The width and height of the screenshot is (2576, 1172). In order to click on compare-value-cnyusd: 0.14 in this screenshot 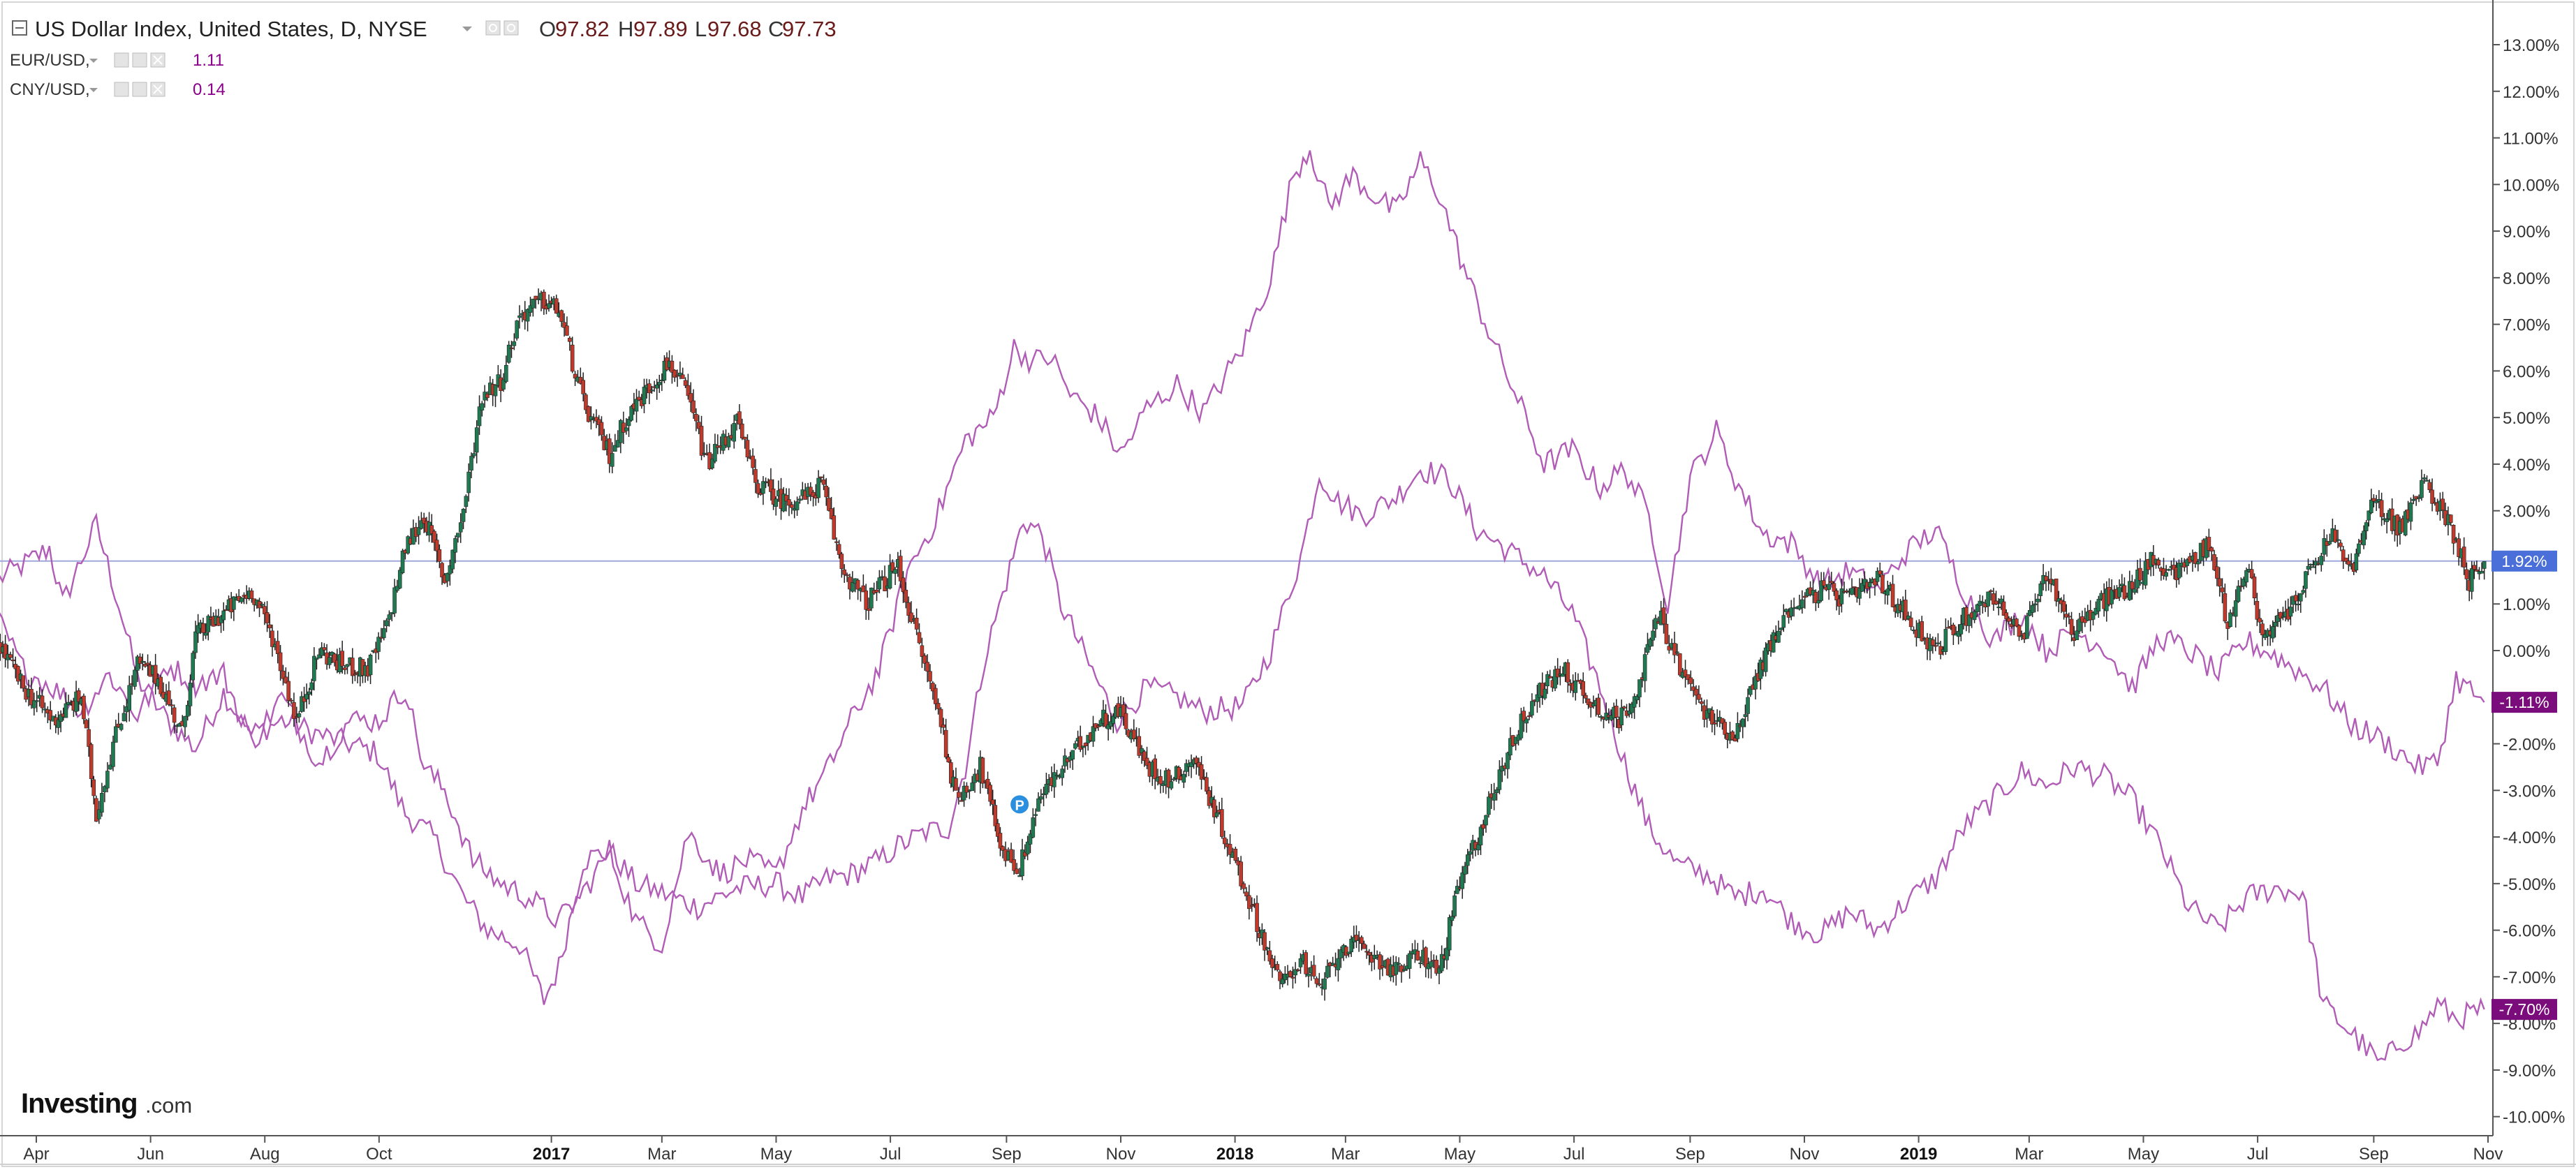, I will do `click(209, 89)`.